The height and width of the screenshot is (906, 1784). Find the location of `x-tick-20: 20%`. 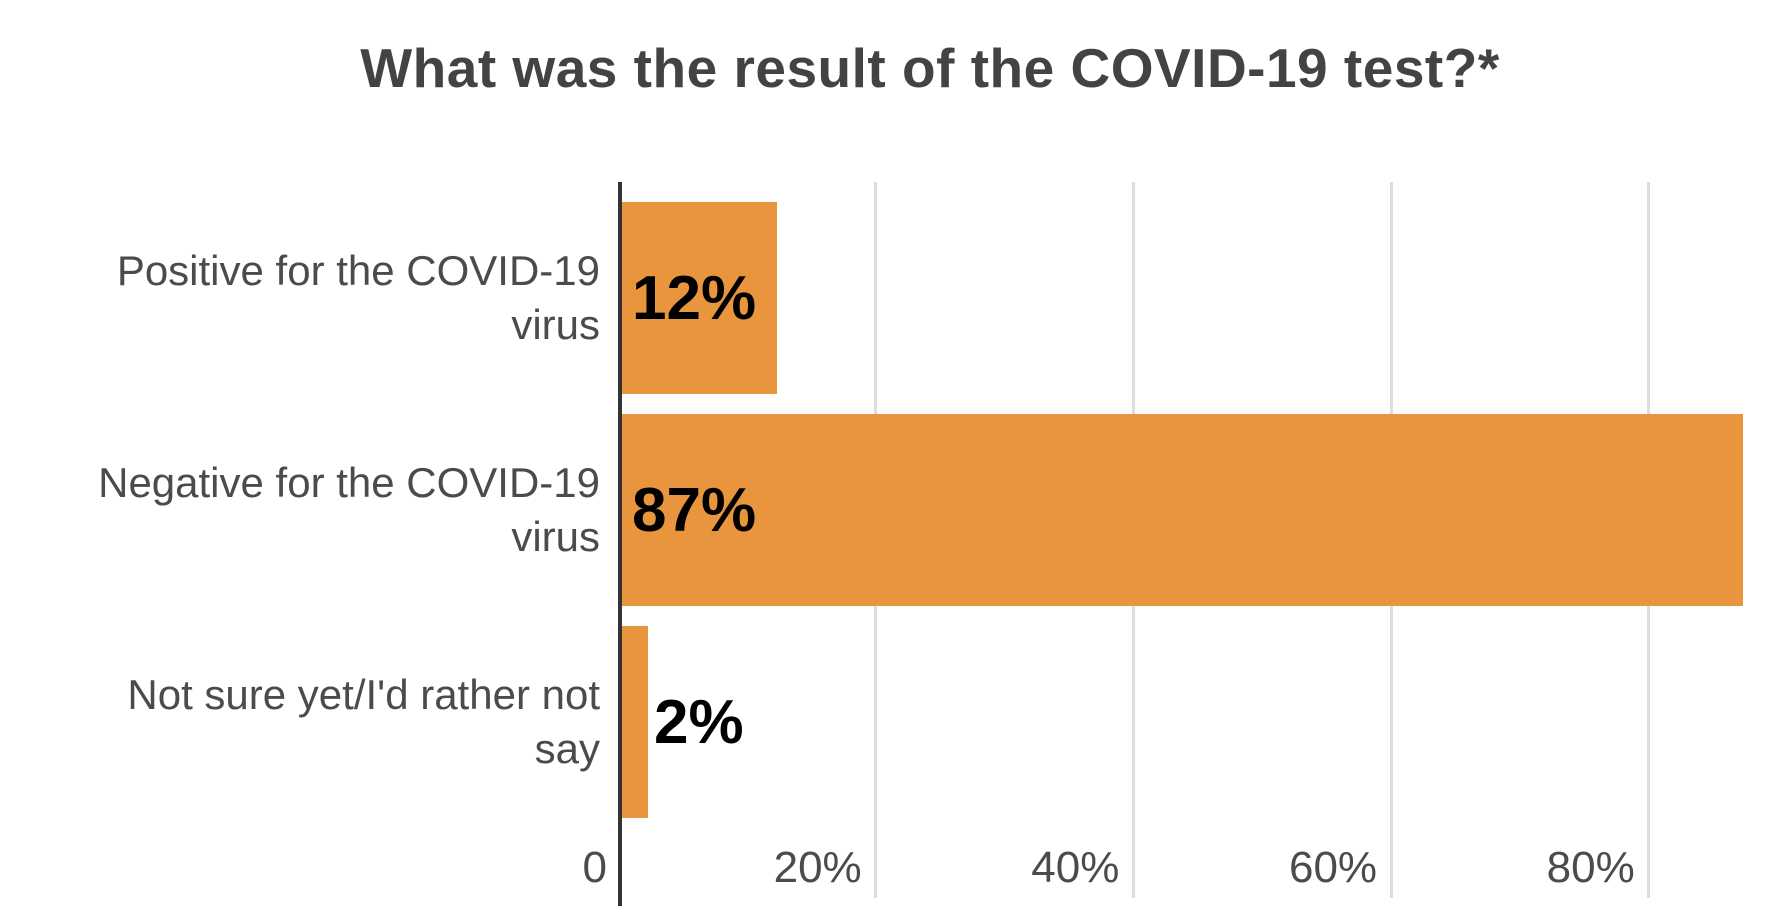

x-tick-20: 20% is located at coordinates (817, 867).